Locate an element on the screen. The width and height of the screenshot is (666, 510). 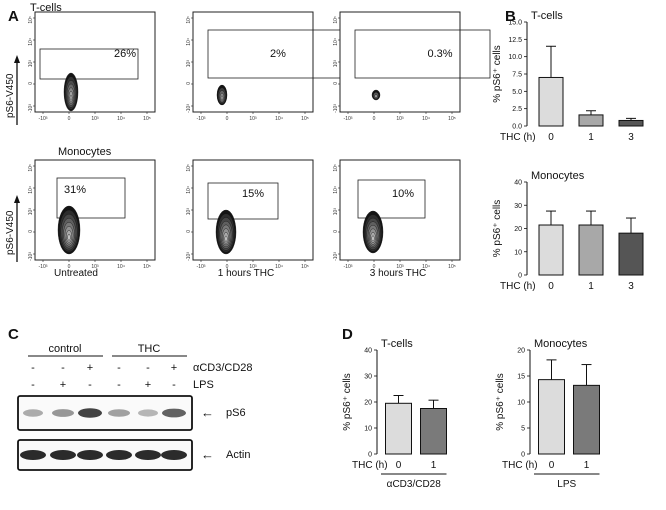
acd3-sign-lane-5: - is located at coordinates (148, 368).